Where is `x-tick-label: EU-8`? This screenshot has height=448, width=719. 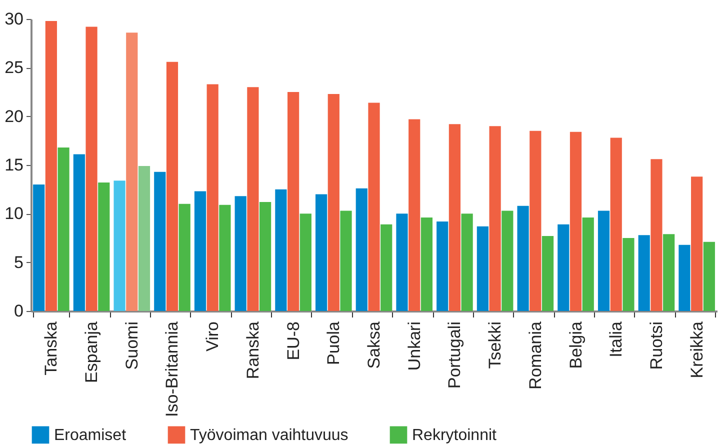
x-tick-label: EU-8 is located at coordinates (293, 341).